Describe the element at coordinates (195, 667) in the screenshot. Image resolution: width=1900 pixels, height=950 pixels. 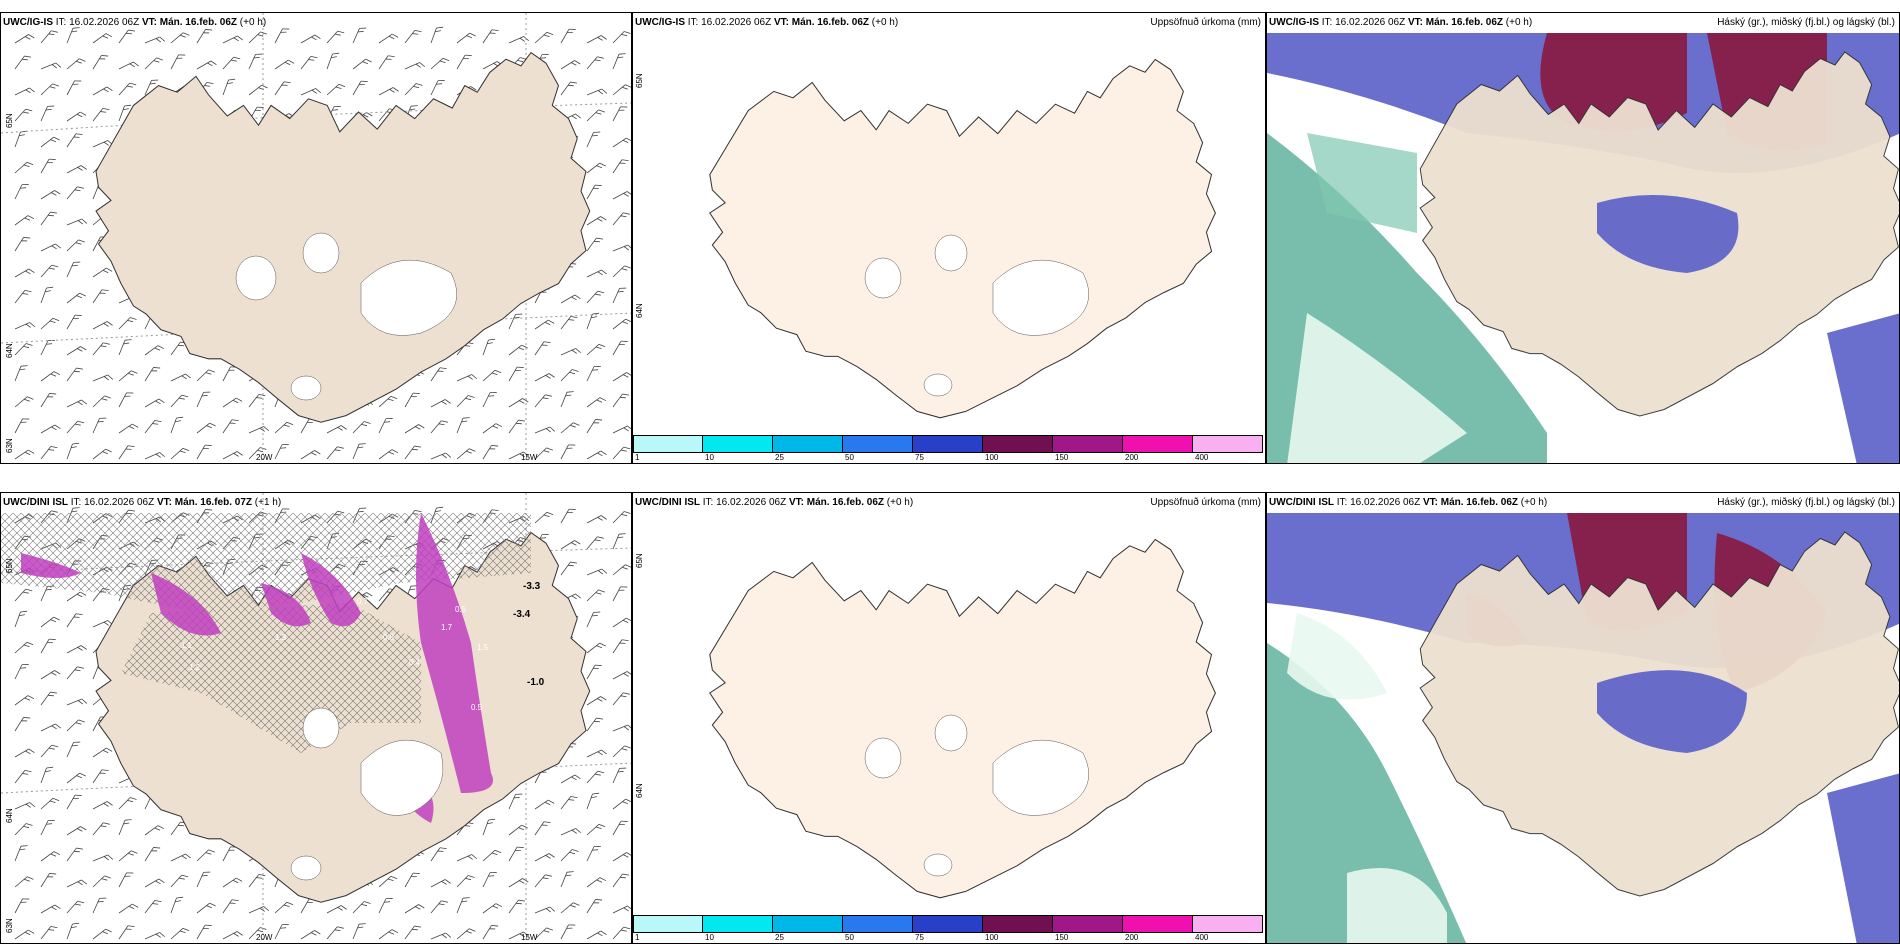
I see `precip-value-label: 1.2` at that location.